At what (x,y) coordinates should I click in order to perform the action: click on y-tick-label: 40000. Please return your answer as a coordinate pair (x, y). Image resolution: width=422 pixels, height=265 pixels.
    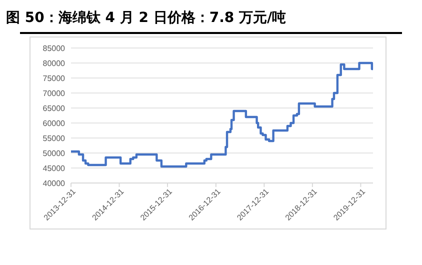
    Looking at the image, I should click on (54, 183).